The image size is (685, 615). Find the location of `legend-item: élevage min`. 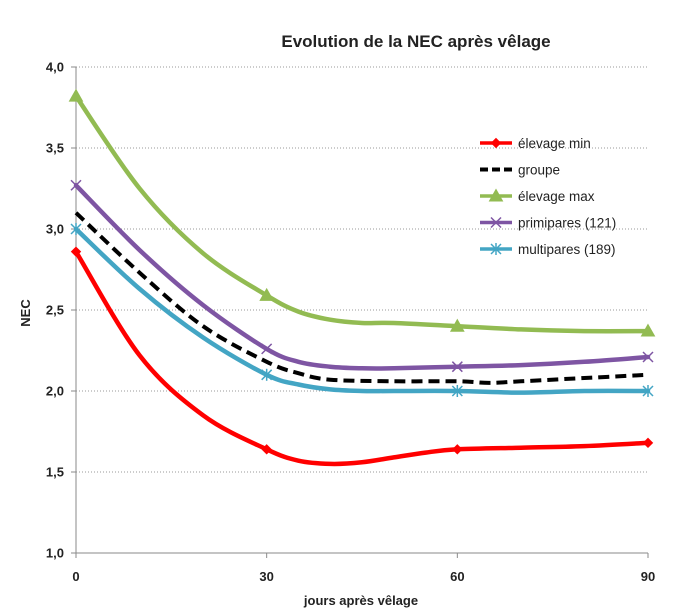

legend-item: élevage min is located at coordinates (535, 143).